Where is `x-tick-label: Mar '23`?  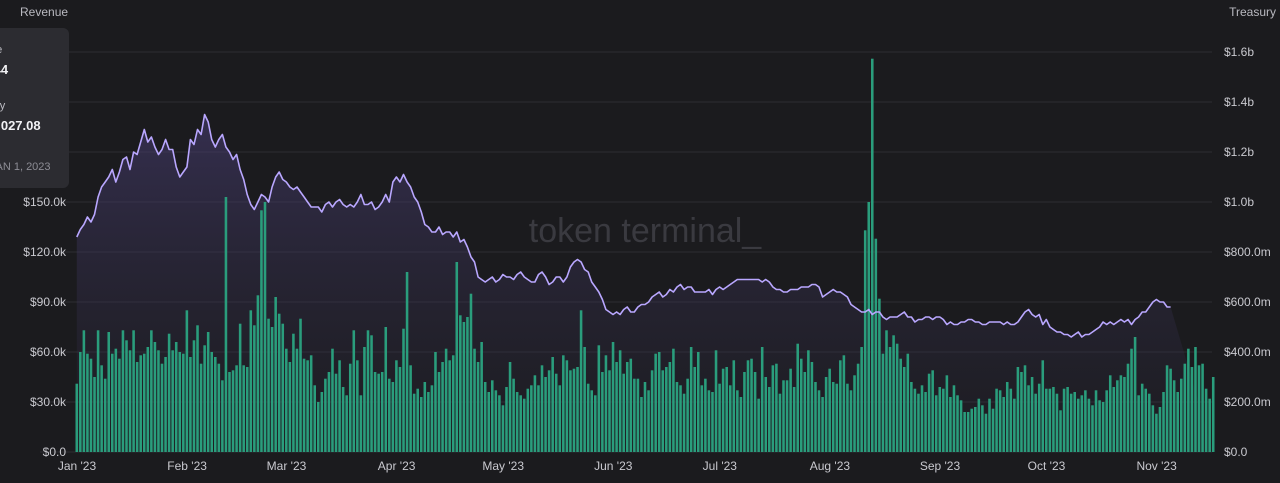
x-tick-label: Mar '23 is located at coordinates (287, 466).